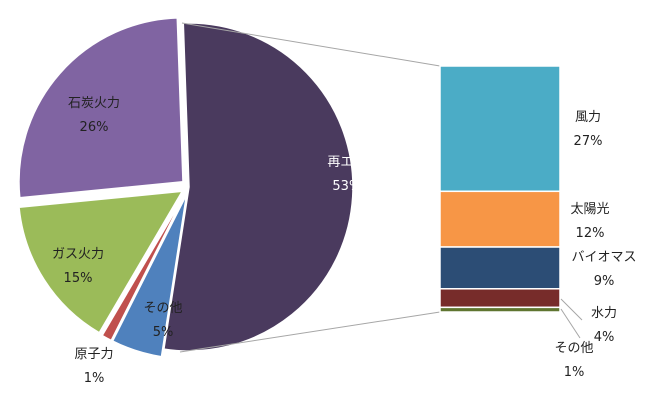 The image size is (648, 402). What do you see at coordinates (588, 141) in the screenshot?
I see `bar-segment-value: 27%` at bounding box center [588, 141].